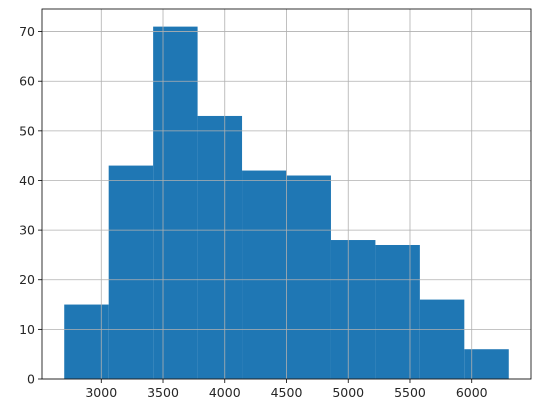 The height and width of the screenshot is (413, 543). Describe the element at coordinates (27, 180) in the screenshot. I see `y-tick-label: 40` at that location.